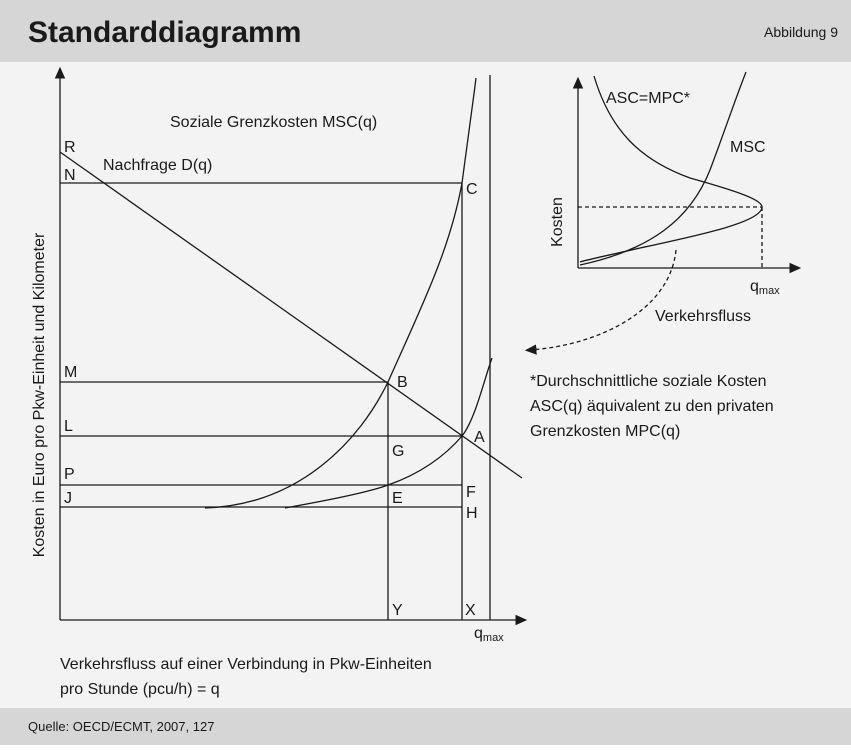 The width and height of the screenshot is (851, 750). I want to click on point-label: H, so click(472, 513).